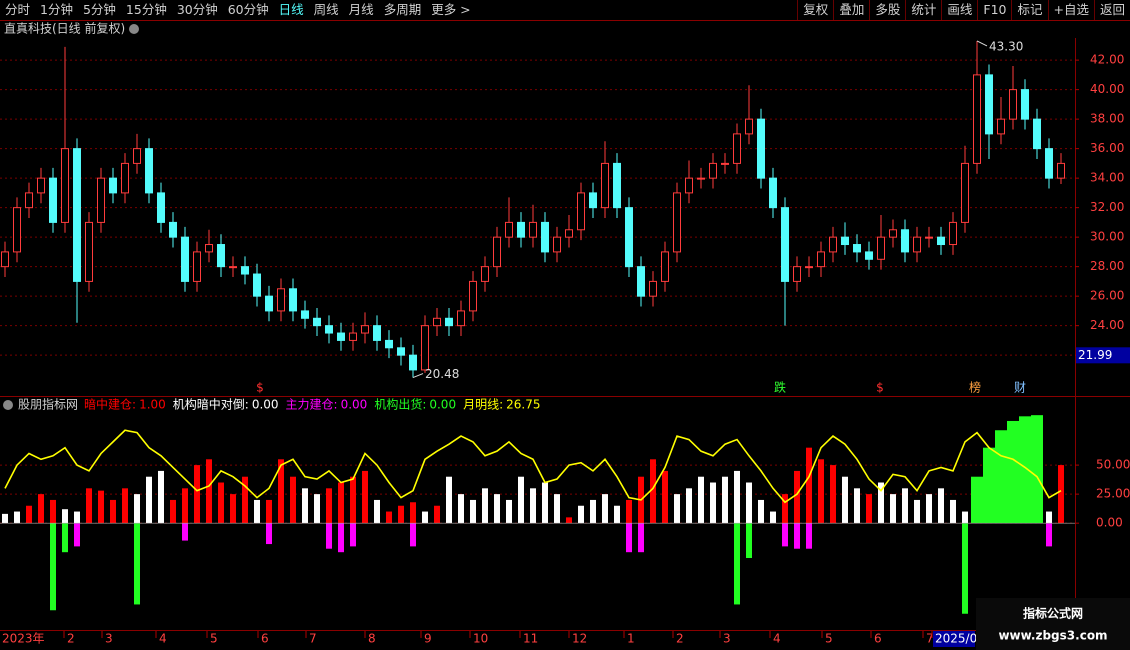  I want to click on period-tabs: 分时 1分钟 5分钟 15分钟 30分钟 60分钟 日线 周线 月线 多周期 更多 >, so click(238, 10).